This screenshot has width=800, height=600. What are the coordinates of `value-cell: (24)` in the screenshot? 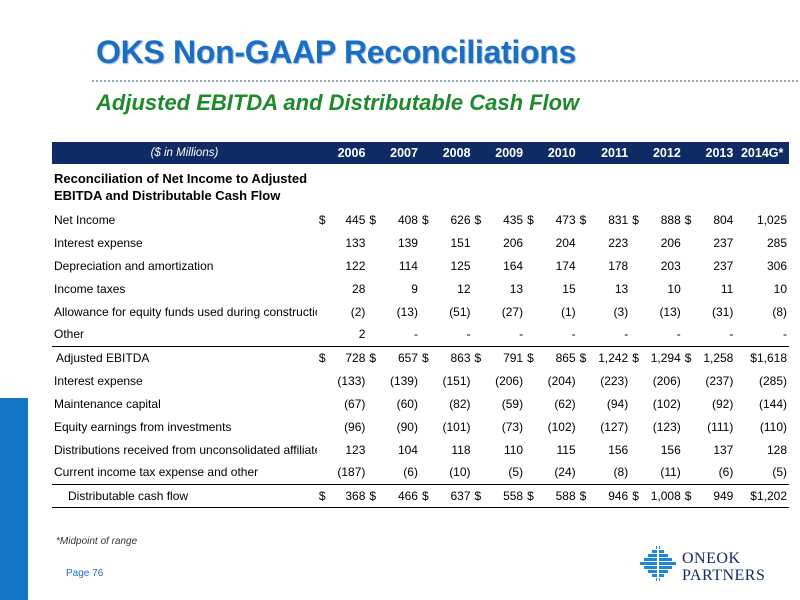 It's located at (565, 472).